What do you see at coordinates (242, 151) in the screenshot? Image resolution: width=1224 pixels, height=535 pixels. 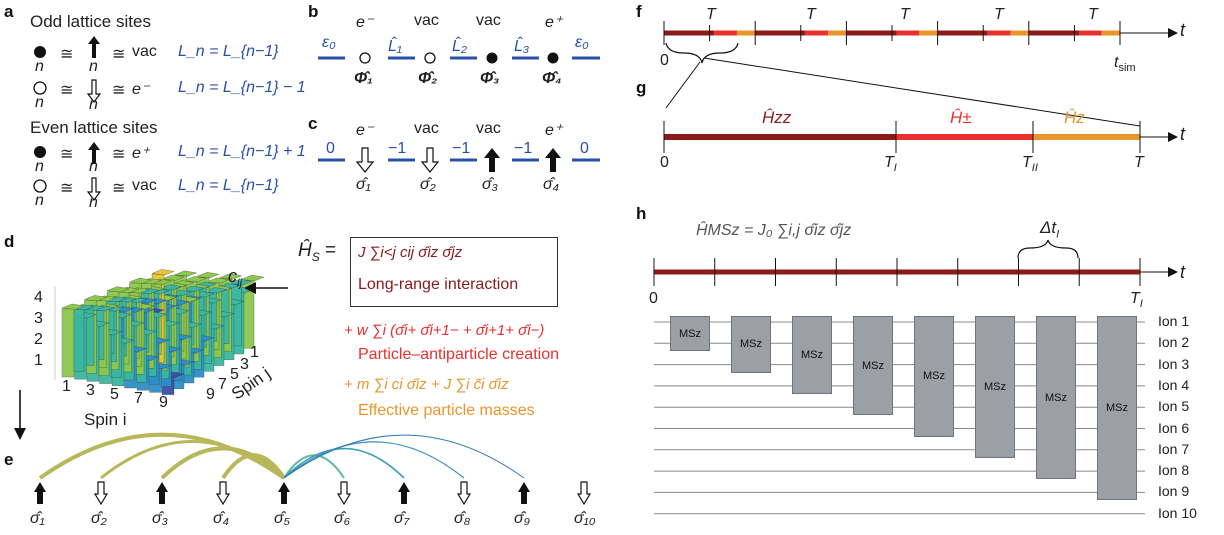 I see `gauss-rule: L_n = L_{n−1} + 1` at bounding box center [242, 151].